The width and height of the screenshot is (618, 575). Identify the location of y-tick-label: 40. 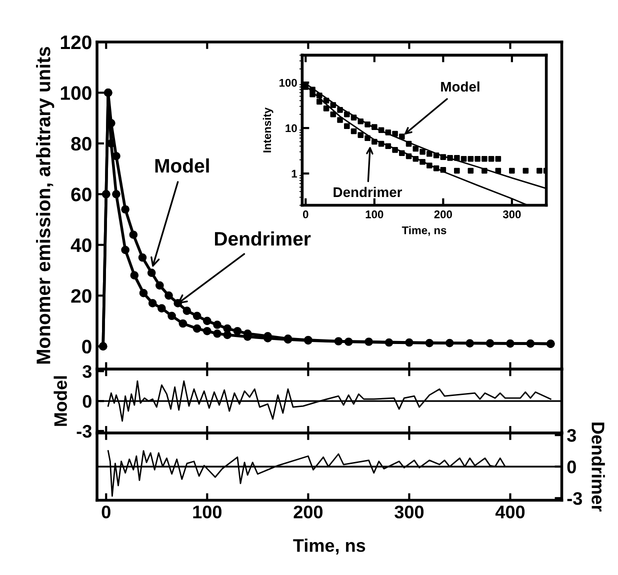
(81, 245).